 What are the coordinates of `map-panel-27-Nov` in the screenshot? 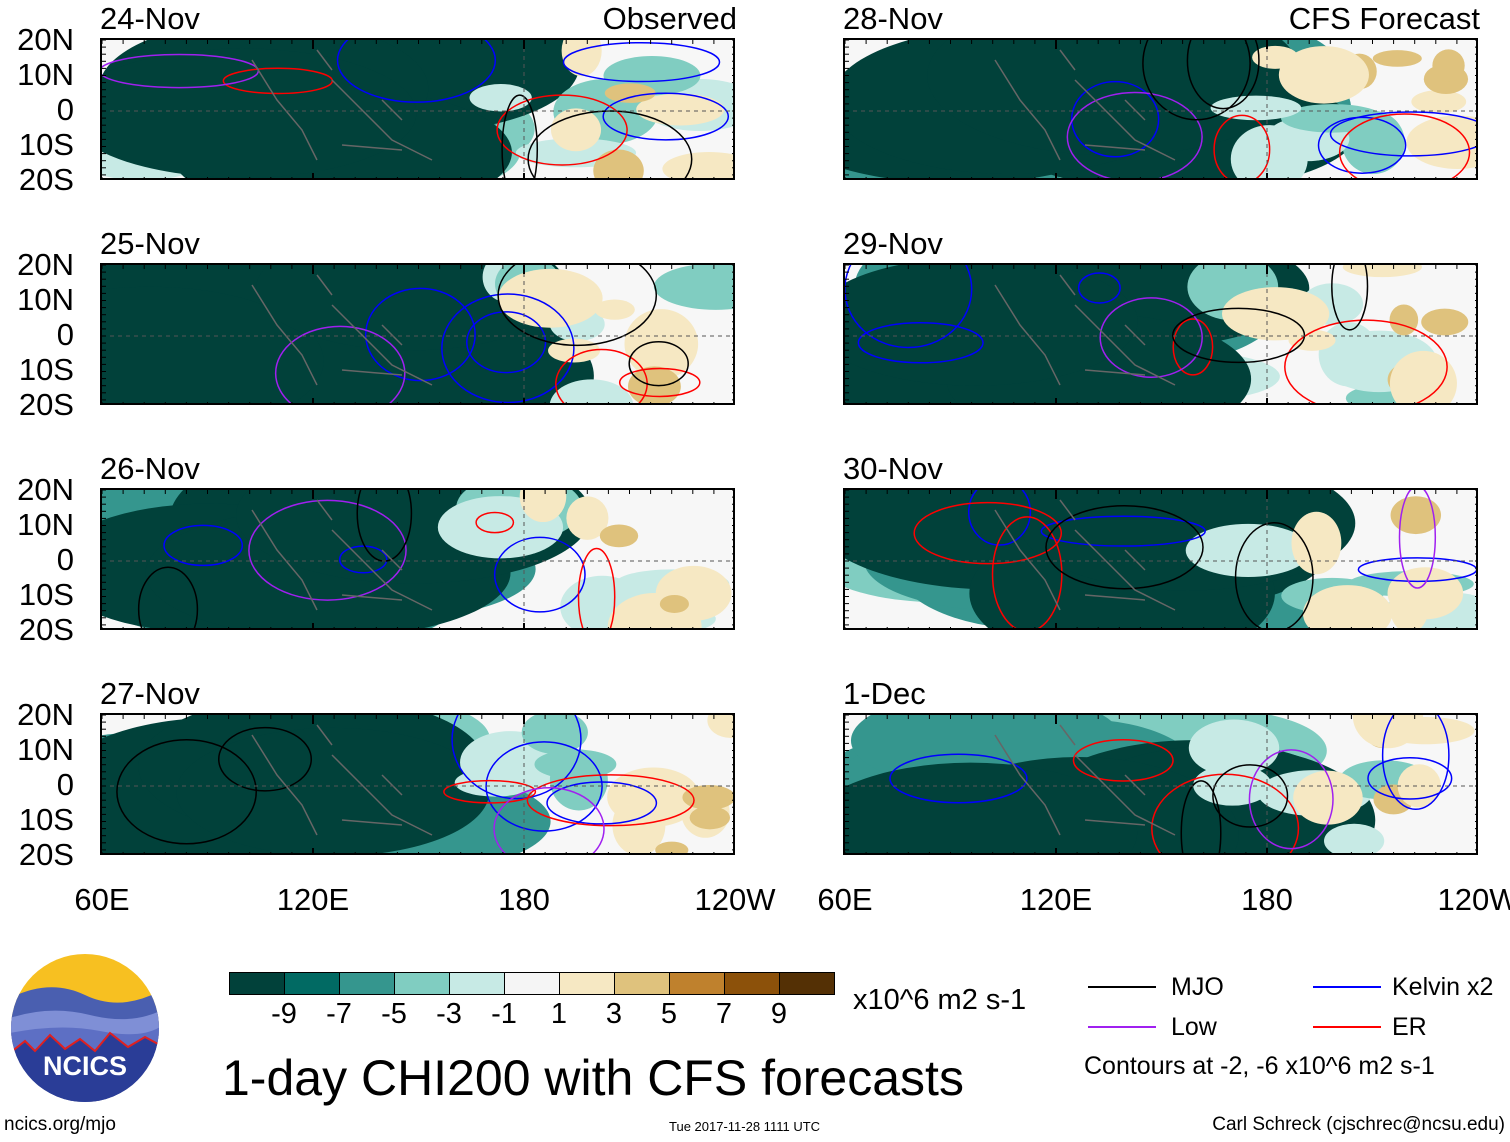 It's located at (417, 784).